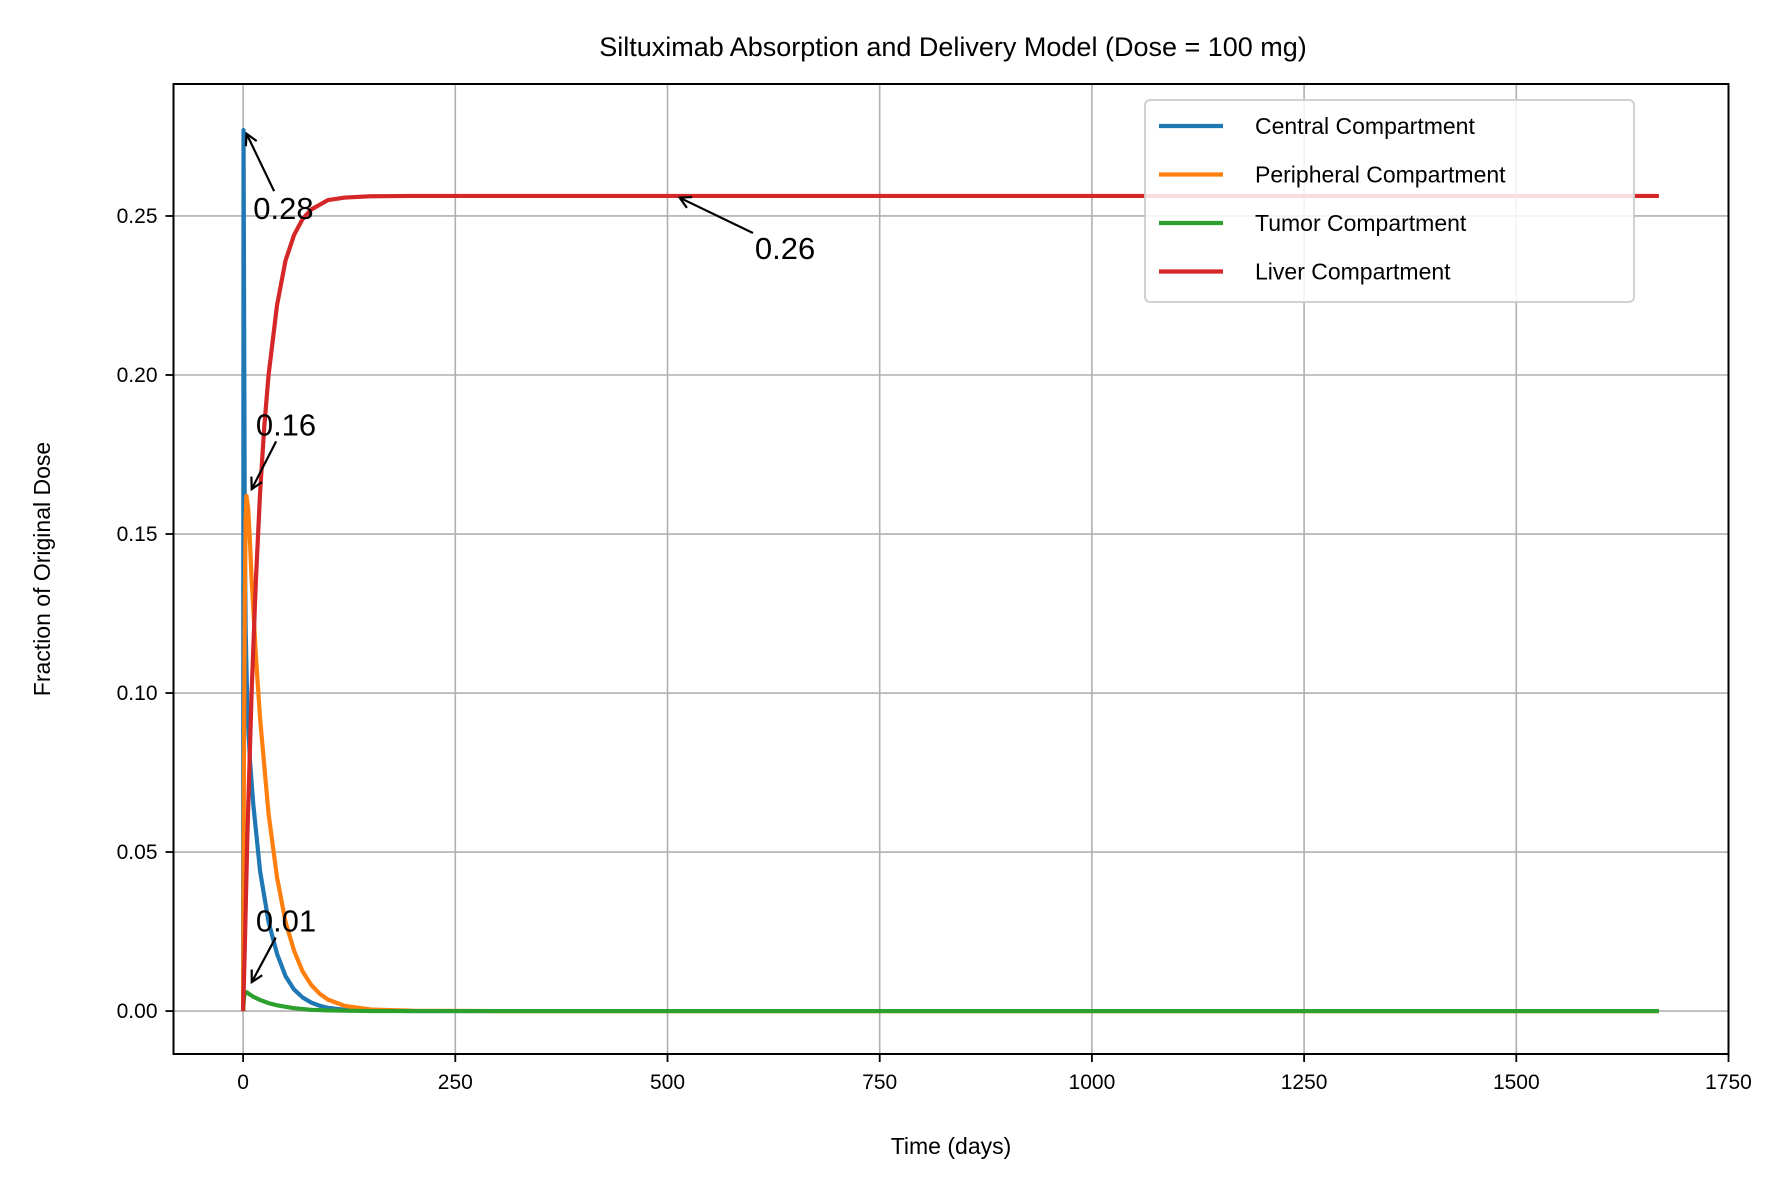 The width and height of the screenshot is (1788, 1188). I want to click on x-tick-label: 1750, so click(1728, 1082).